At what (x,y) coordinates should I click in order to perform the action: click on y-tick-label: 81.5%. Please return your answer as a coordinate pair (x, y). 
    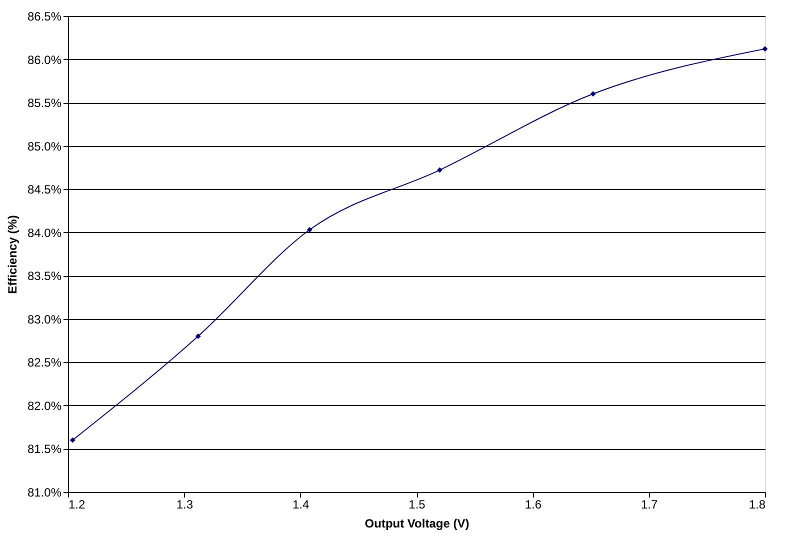
    Looking at the image, I should click on (44, 449).